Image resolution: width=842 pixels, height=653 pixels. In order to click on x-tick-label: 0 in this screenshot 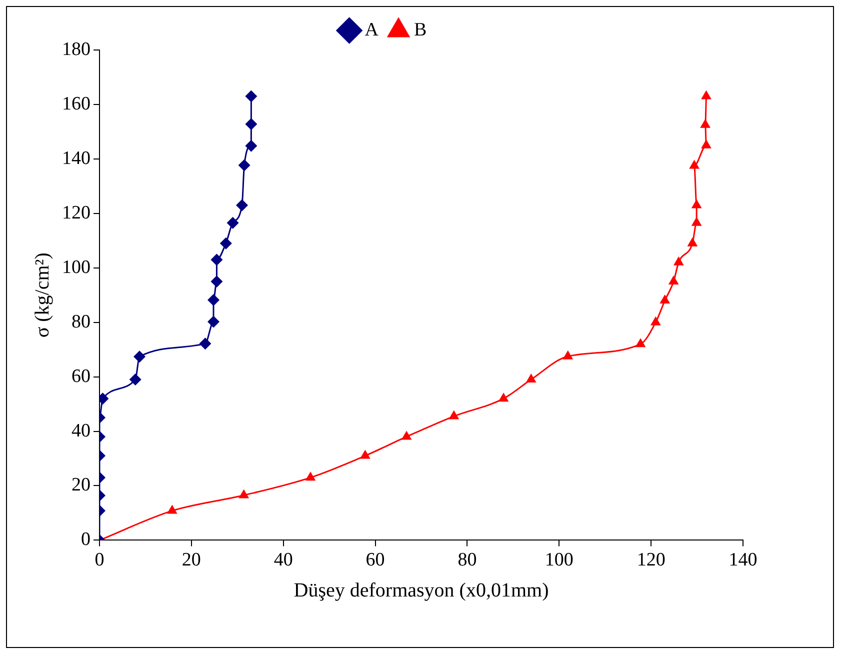, I will do `click(99, 560)`.